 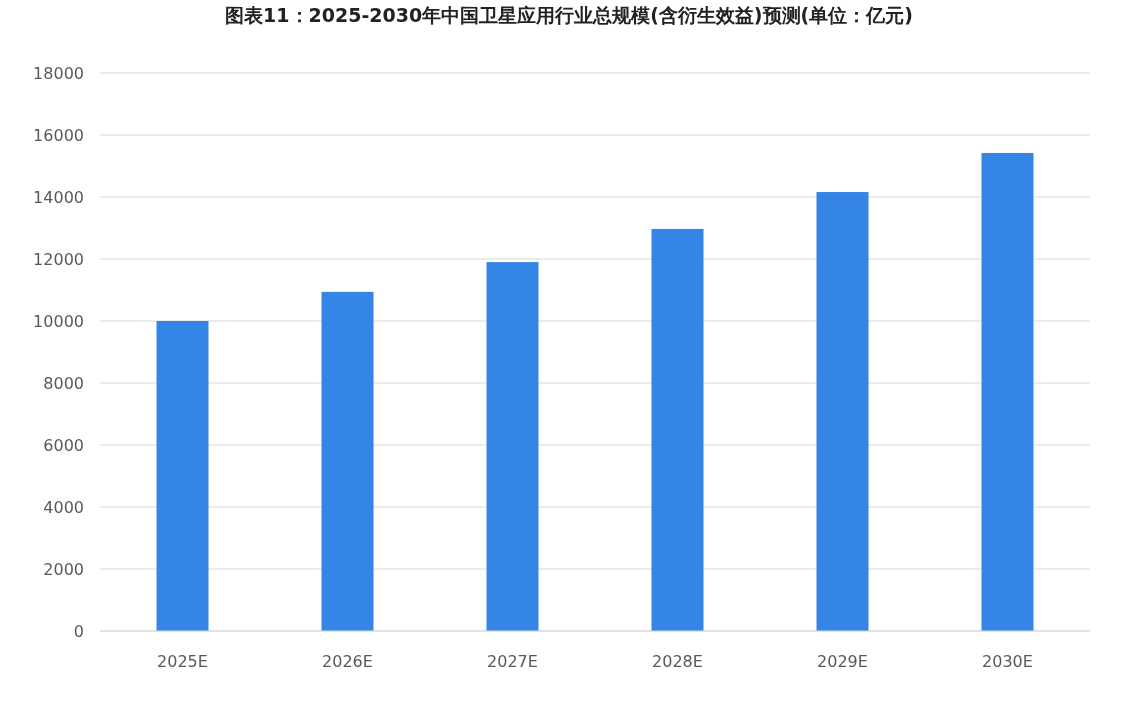 What do you see at coordinates (1007, 661) in the screenshot?
I see `x-tick-label: 2030E` at bounding box center [1007, 661].